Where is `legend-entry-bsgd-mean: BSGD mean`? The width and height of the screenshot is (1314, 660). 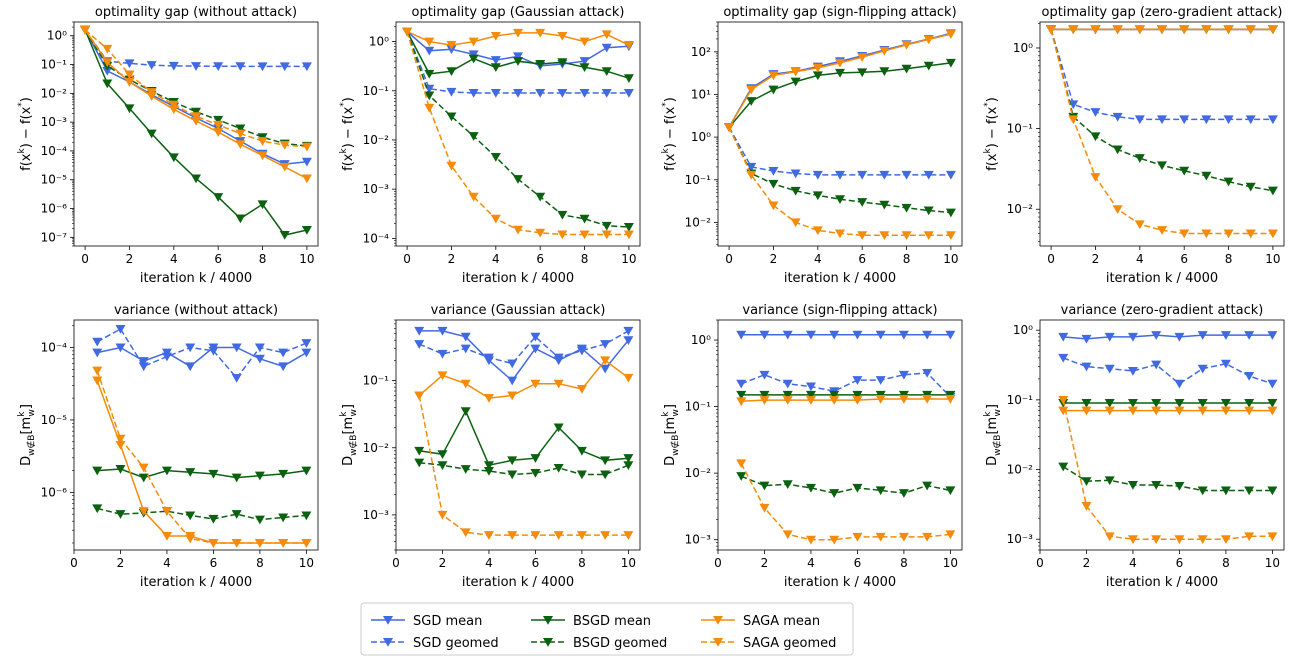
legend-entry-bsgd-mean: BSGD mean is located at coordinates (591, 621).